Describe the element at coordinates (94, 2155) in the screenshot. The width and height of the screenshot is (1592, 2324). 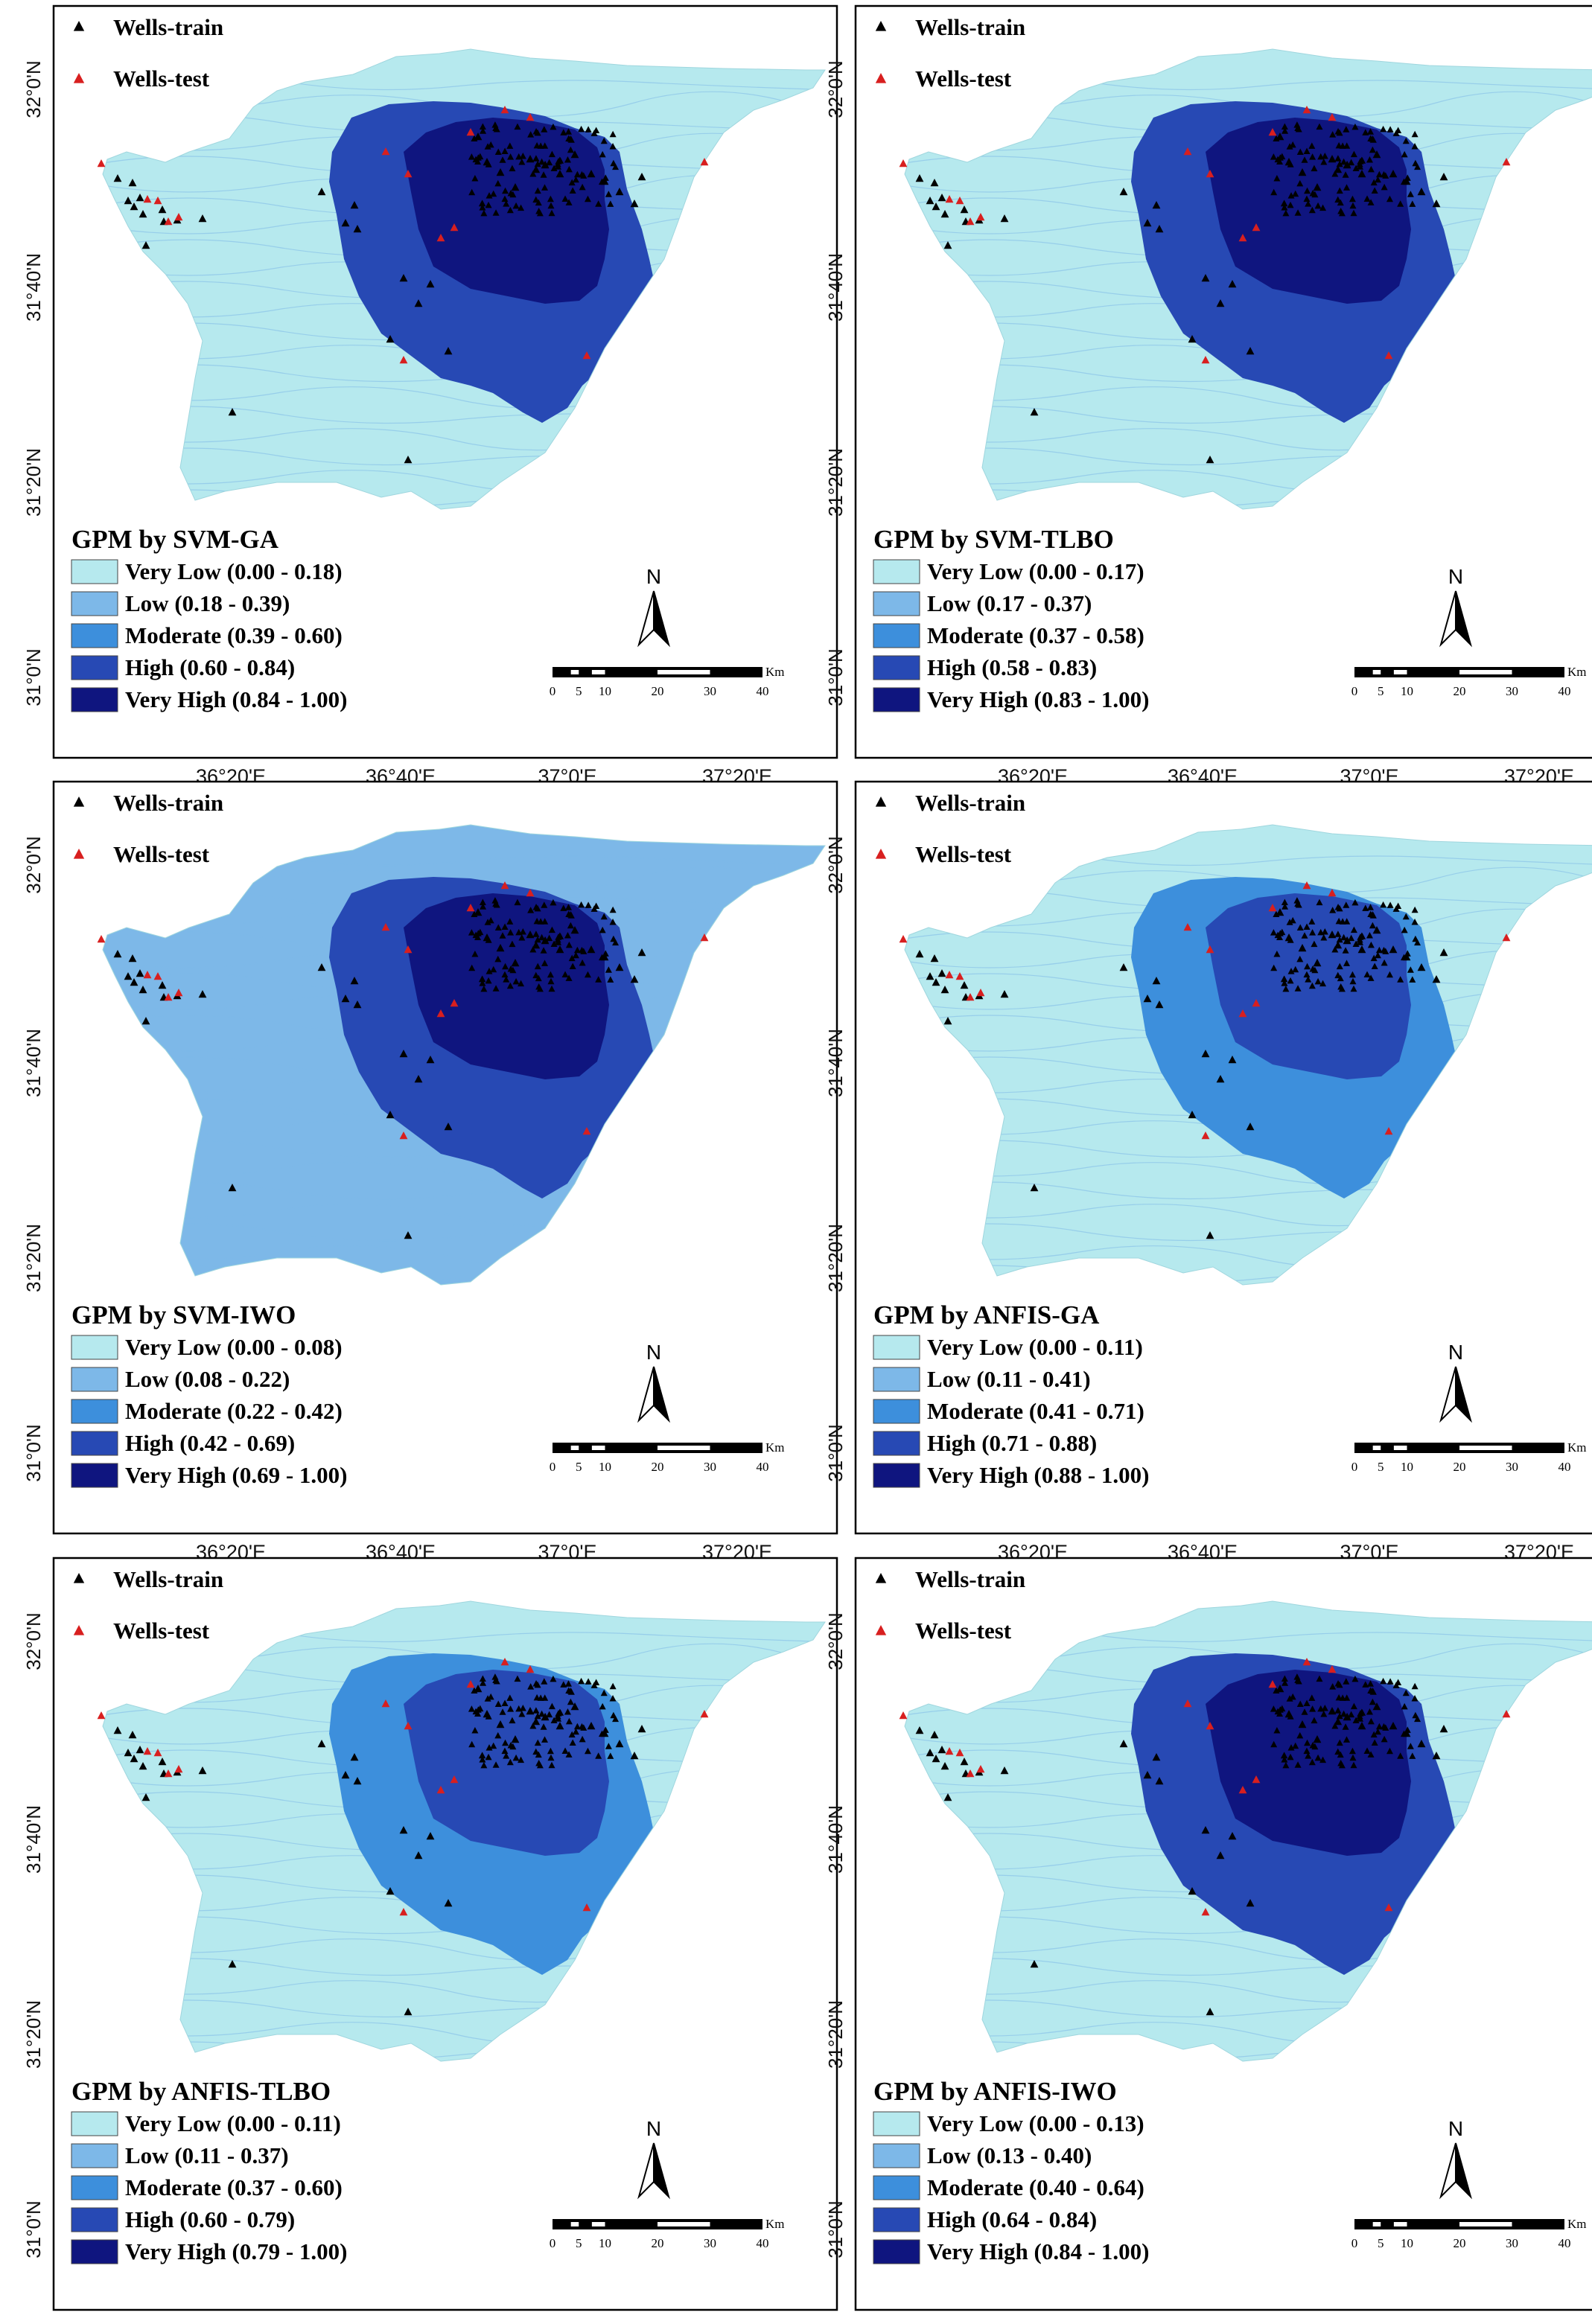
I see `legend-swatch-low` at that location.